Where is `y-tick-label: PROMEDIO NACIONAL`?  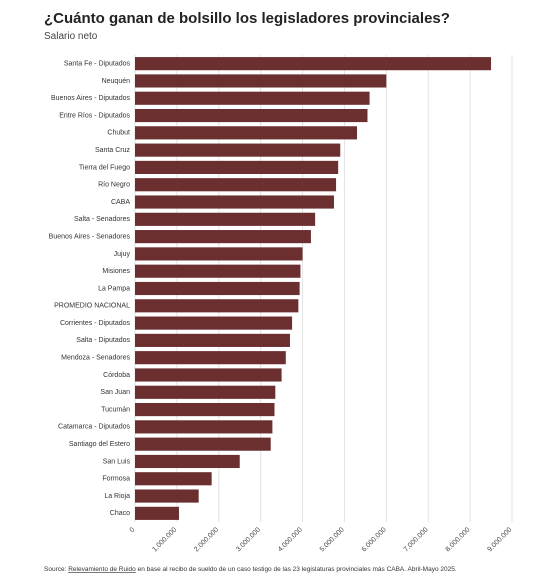
y-tick-label: PROMEDIO NACIONAL is located at coordinates (92, 306).